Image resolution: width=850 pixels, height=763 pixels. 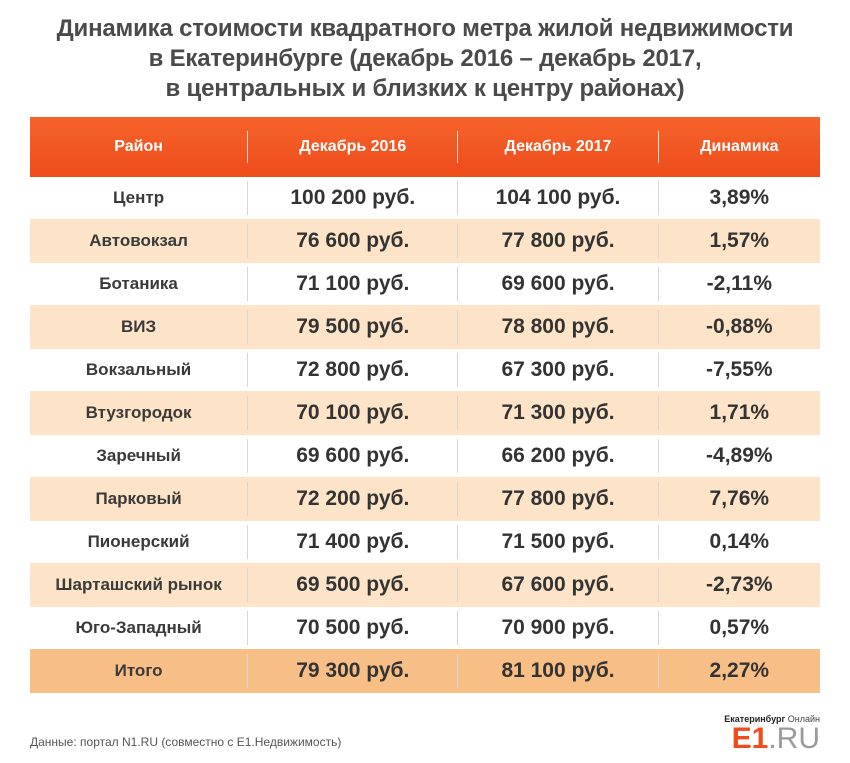 What do you see at coordinates (750, 738) in the screenshot?
I see `logo-brand: E1` at bounding box center [750, 738].